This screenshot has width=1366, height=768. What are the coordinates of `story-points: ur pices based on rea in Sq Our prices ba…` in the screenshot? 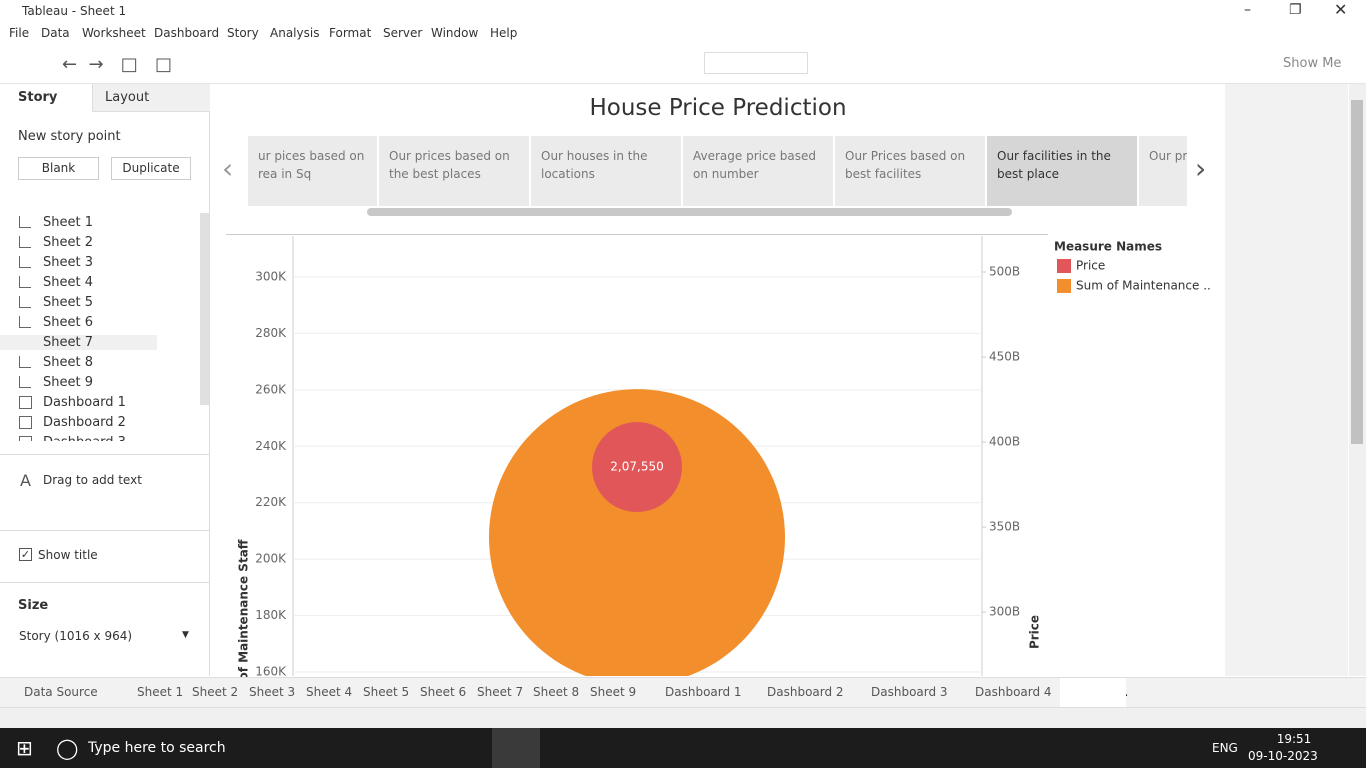 It's located at (717, 171).